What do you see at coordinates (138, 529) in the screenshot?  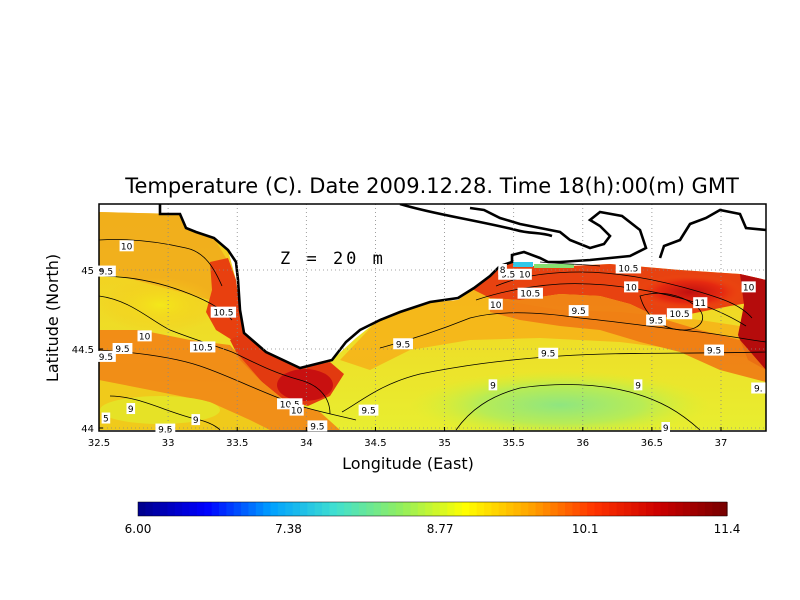 I see `colorbar-tick-label: 6.00` at bounding box center [138, 529].